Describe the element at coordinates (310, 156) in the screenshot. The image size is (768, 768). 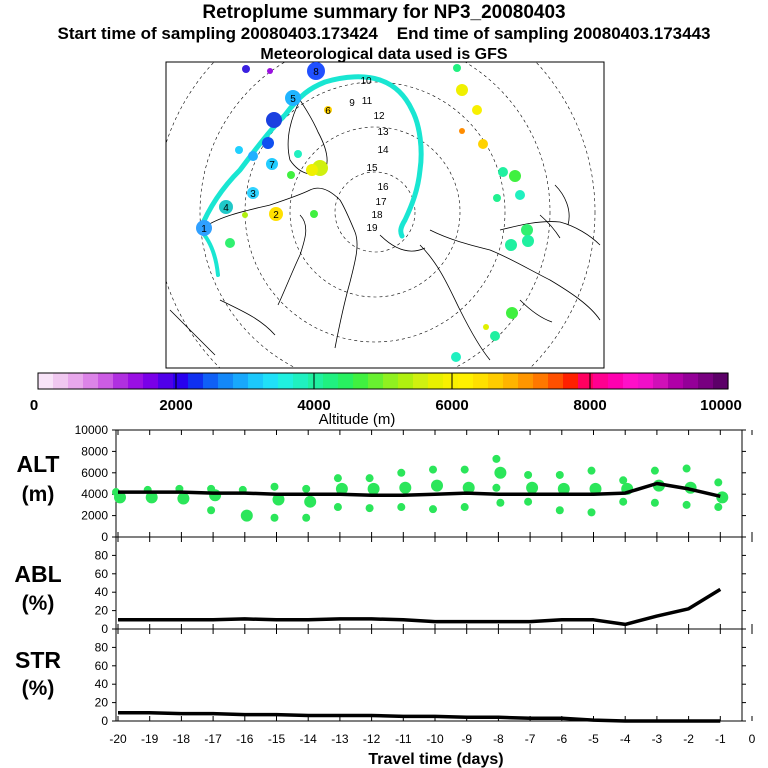
I see `plume-trajectory` at that location.